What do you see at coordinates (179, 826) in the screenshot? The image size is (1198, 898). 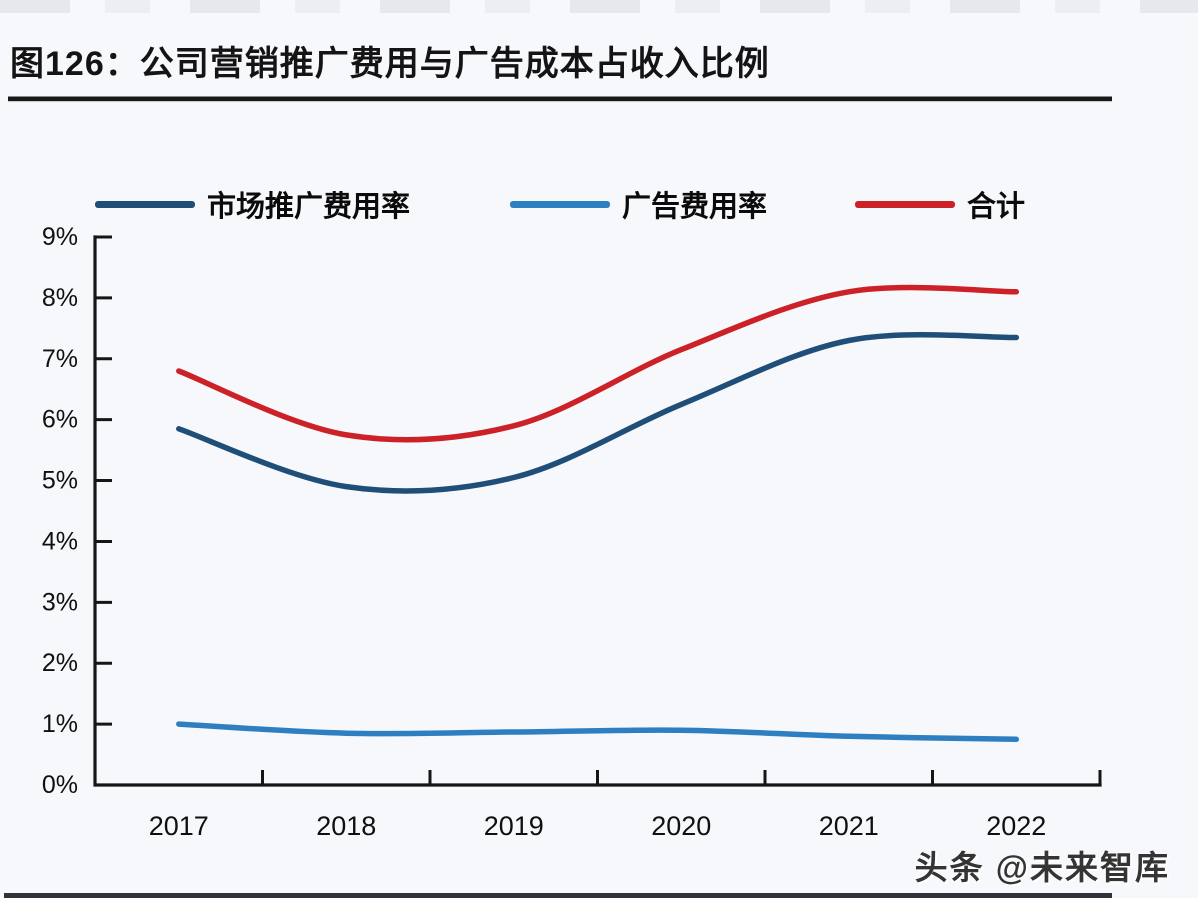 I see `x-tick-label: 2017` at bounding box center [179, 826].